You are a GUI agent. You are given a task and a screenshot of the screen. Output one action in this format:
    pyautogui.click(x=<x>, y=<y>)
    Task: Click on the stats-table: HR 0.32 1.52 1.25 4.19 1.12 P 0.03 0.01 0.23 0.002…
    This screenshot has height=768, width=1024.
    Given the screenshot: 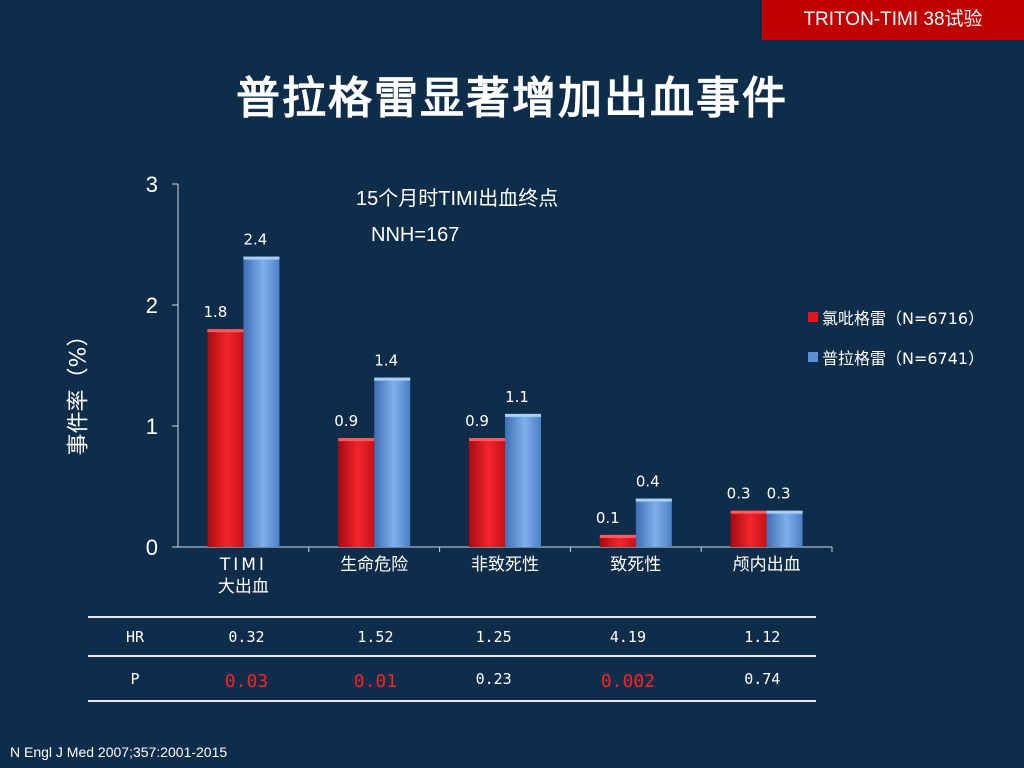 What is the action you would take?
    pyautogui.click(x=452, y=659)
    